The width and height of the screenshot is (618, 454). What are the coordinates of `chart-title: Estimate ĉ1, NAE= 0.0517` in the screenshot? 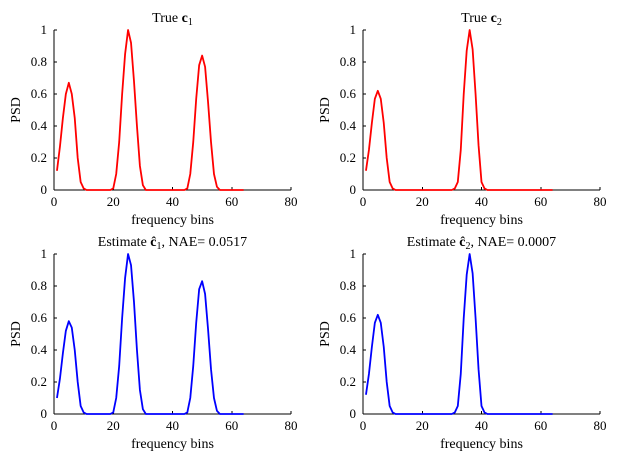 It's located at (172, 243).